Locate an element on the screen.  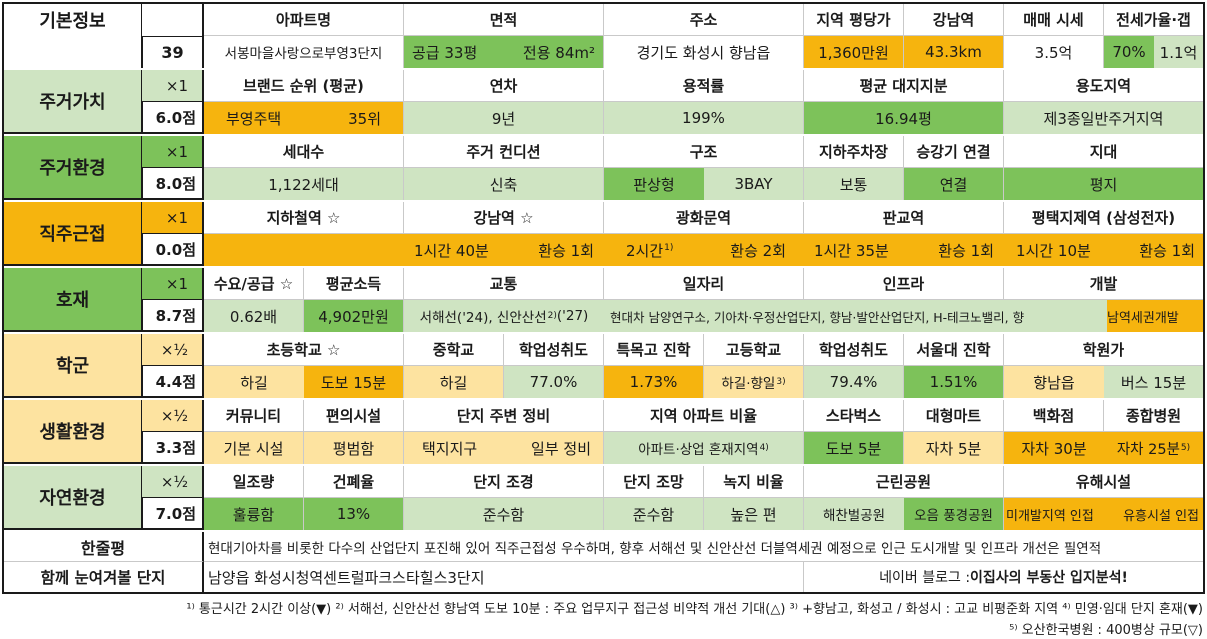
header-parking: 지하주차장 is located at coordinates (854, 152).